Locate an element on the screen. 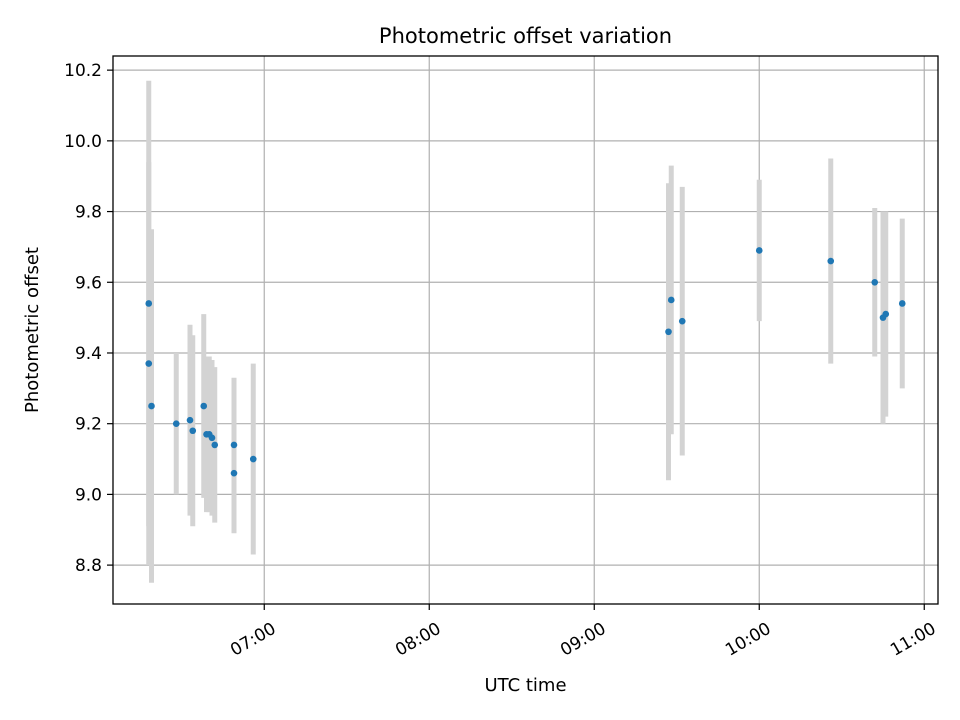 The width and height of the screenshot is (960, 720). y-tick-label: 8.8 is located at coordinates (88, 566).